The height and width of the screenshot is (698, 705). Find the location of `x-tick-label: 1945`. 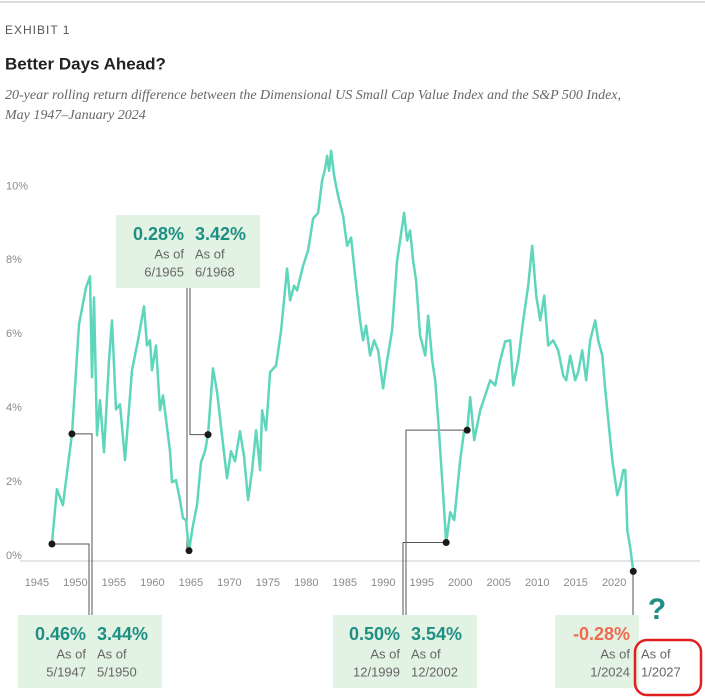

x-tick-label: 1945 is located at coordinates (37, 583).